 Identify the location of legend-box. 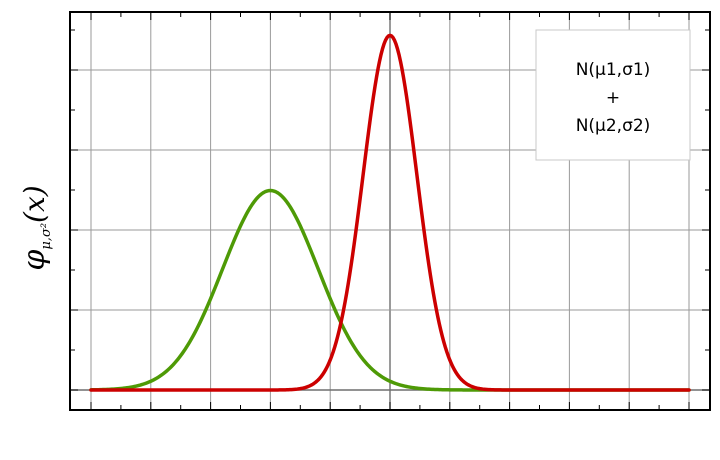
(613, 95).